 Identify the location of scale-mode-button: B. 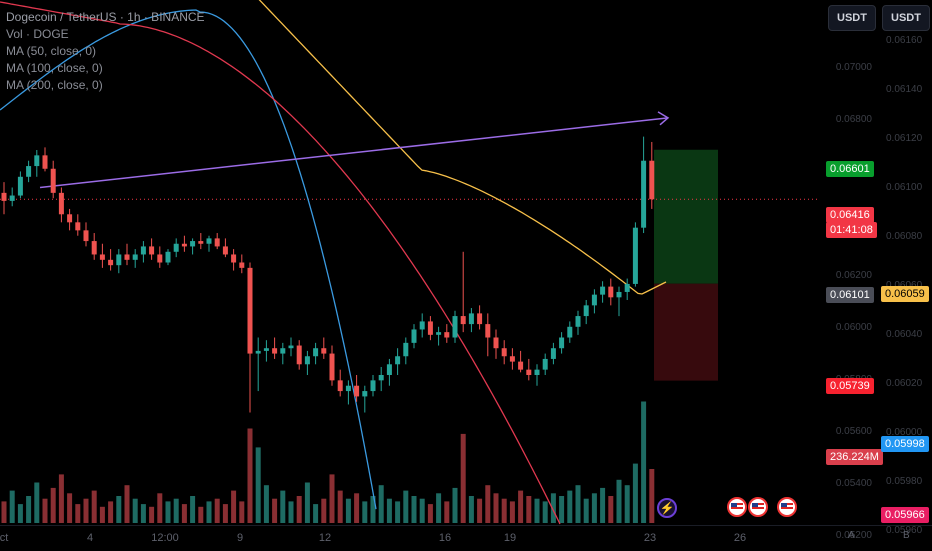
(906, 535).